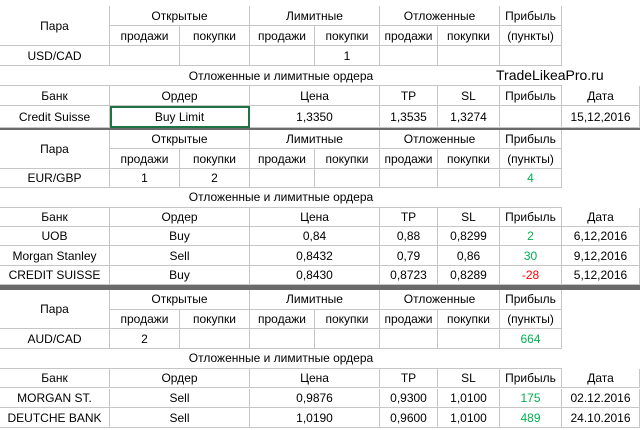  I want to click on order-cell: Buy Limit, so click(180, 117).